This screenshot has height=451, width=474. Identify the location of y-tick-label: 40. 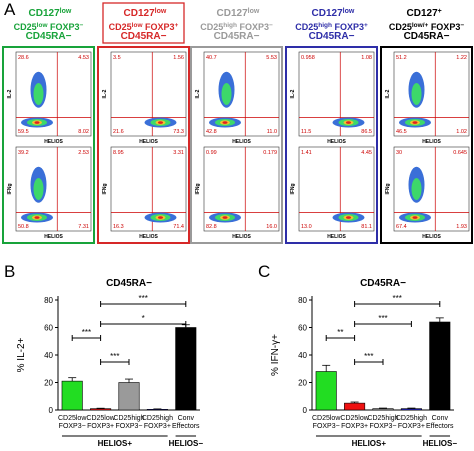
(302, 355).